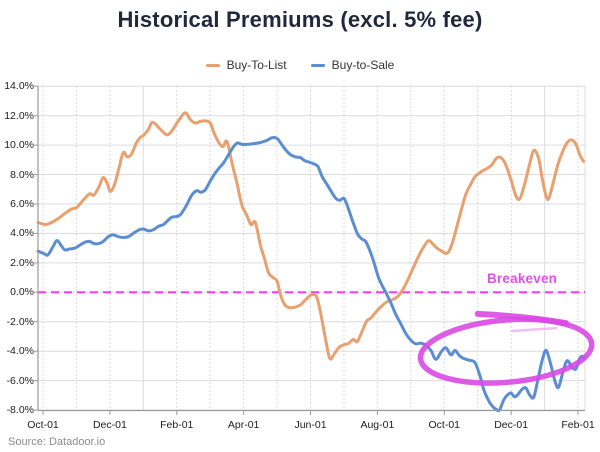  I want to click on highlight-streak, so click(534, 329).